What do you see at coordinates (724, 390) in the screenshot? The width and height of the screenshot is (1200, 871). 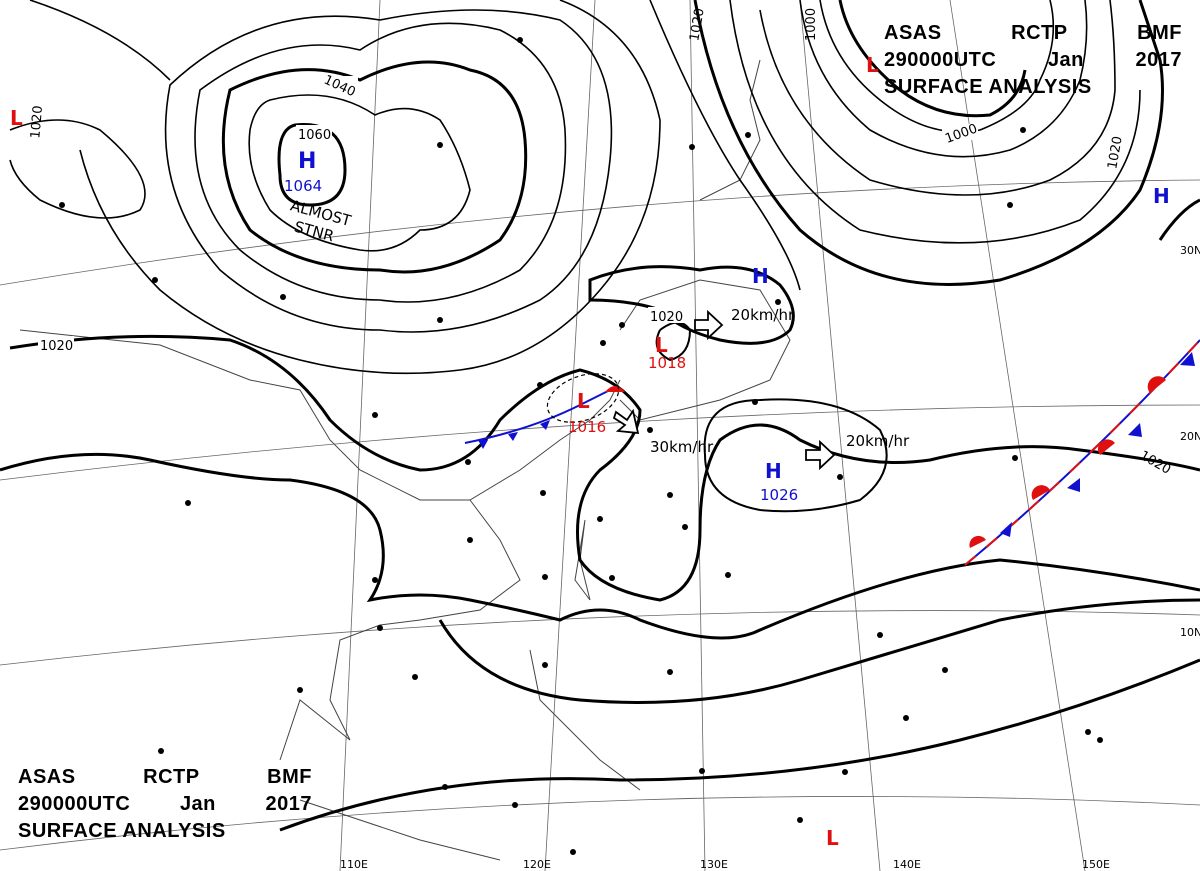 I see `motion-arrows` at bounding box center [724, 390].